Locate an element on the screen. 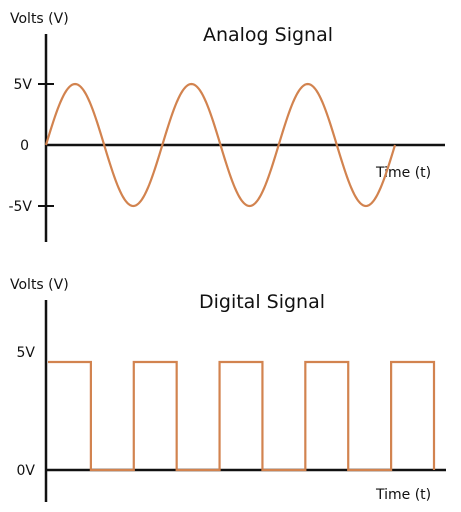 This screenshot has width=461, height=512. analog-tick-label-5v: 5V is located at coordinates (23, 85).